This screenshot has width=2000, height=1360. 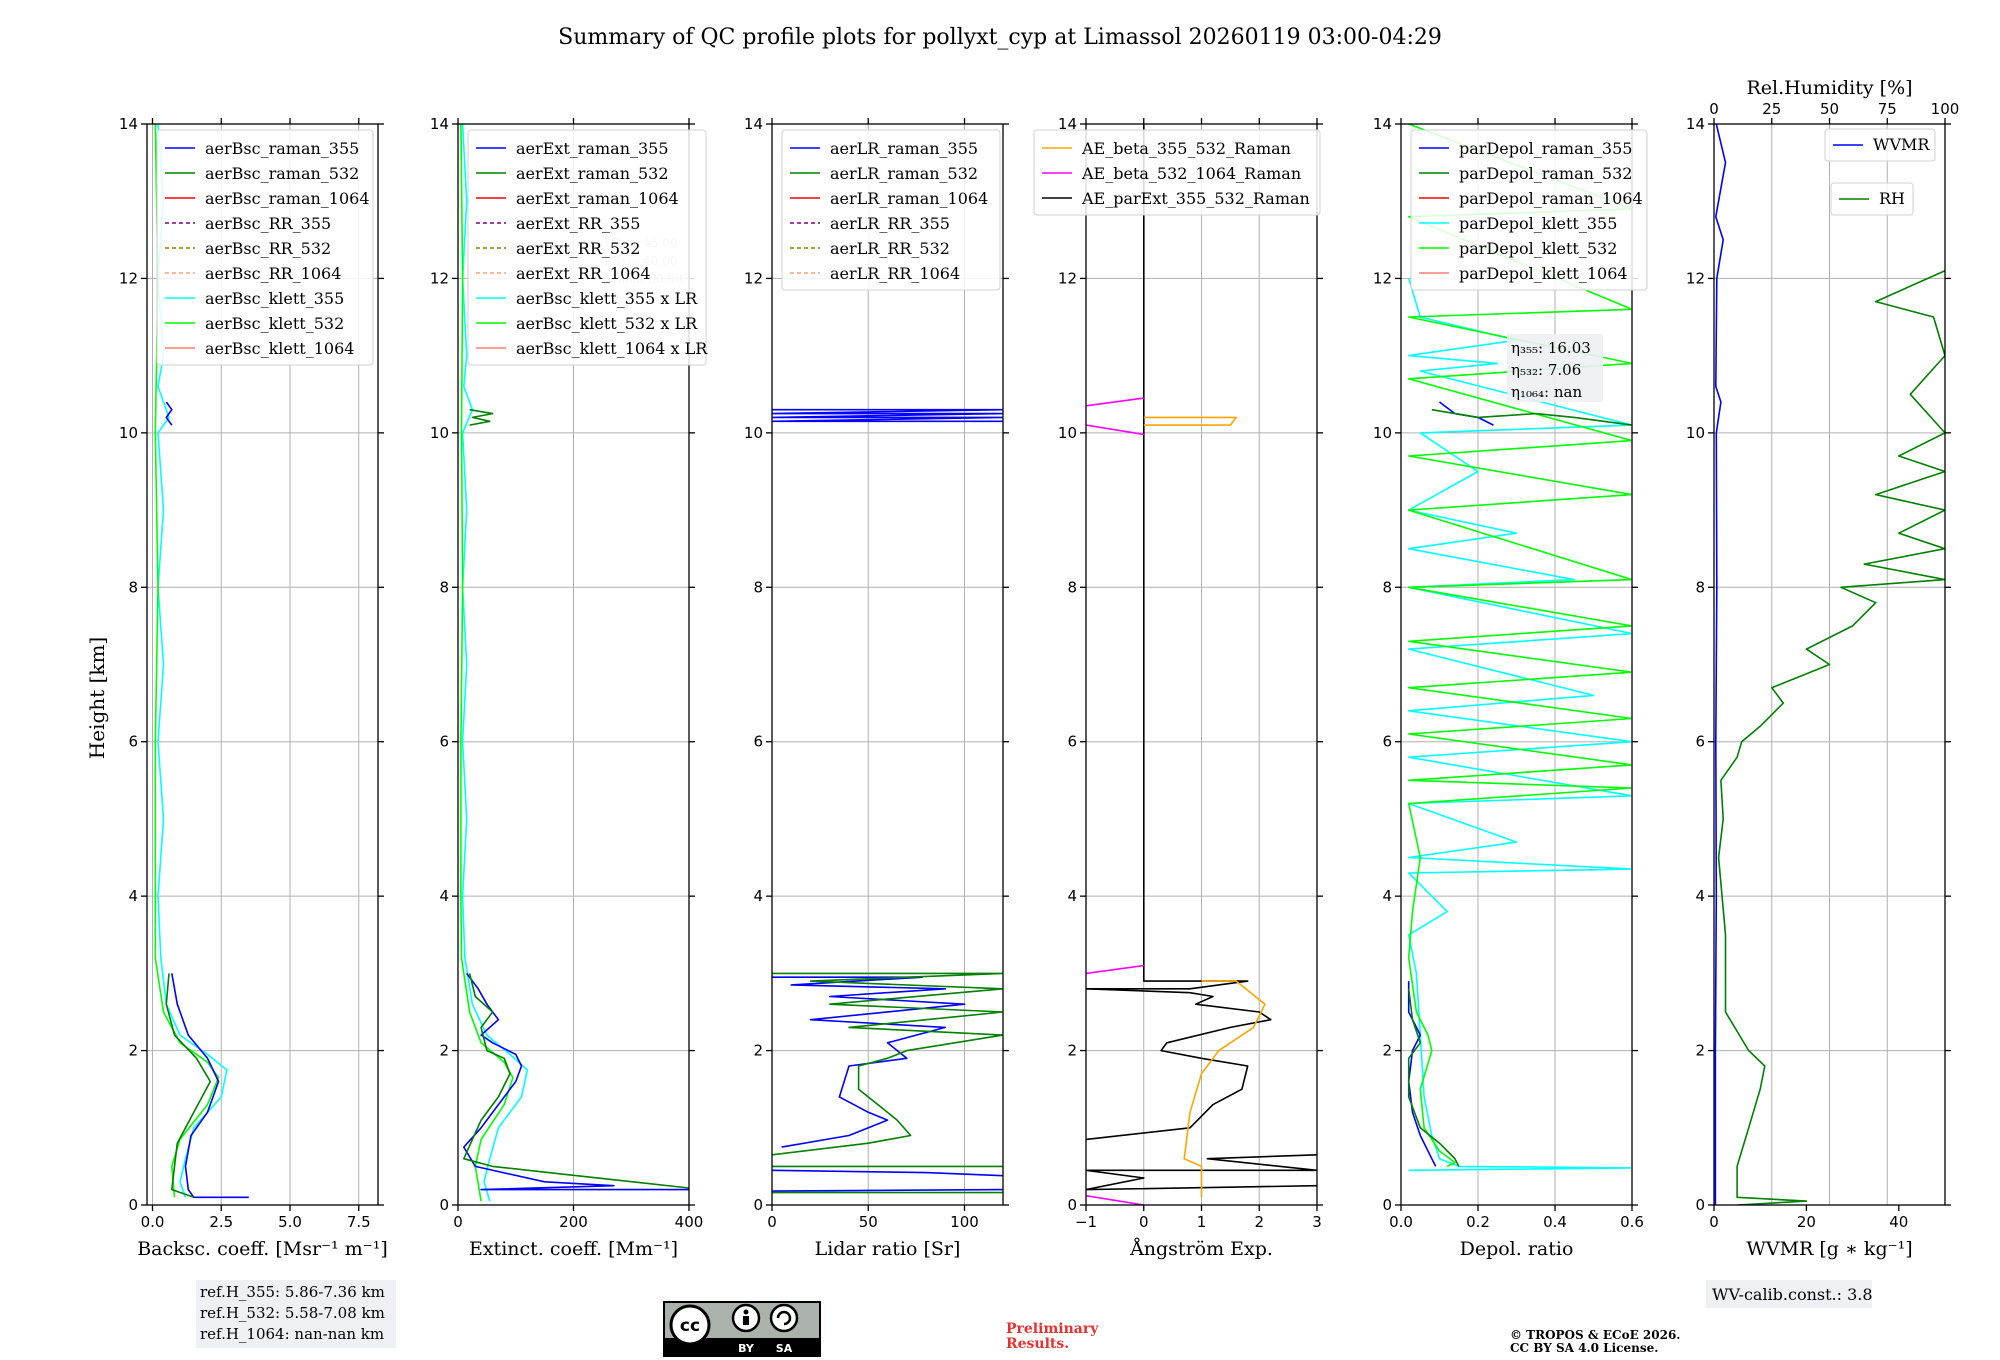 I want to click on wv-calib-box: WV-calib.const.: 3.8, so click(x=1789, y=1294).